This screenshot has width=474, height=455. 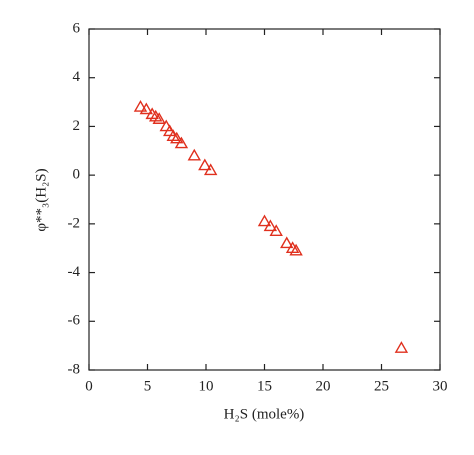 What do you see at coordinates (148, 386) in the screenshot?
I see `x-tick-label: 5` at bounding box center [148, 386].